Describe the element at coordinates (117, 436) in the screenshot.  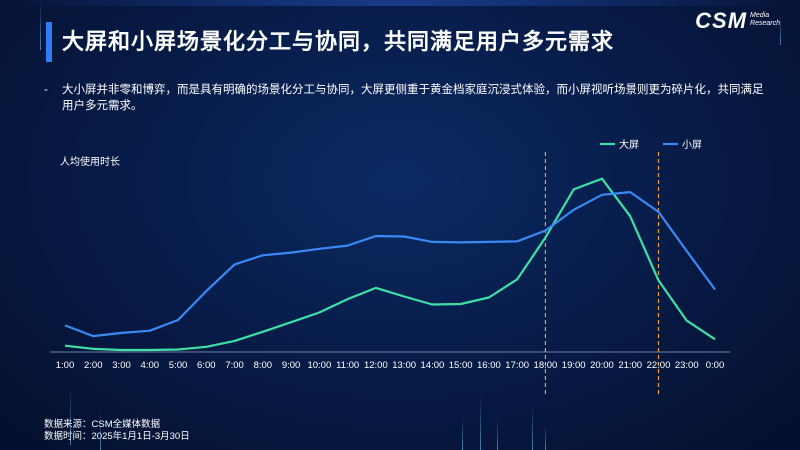
I see `data-period: 数据时间：2025年1月1日-3月30日` at that location.